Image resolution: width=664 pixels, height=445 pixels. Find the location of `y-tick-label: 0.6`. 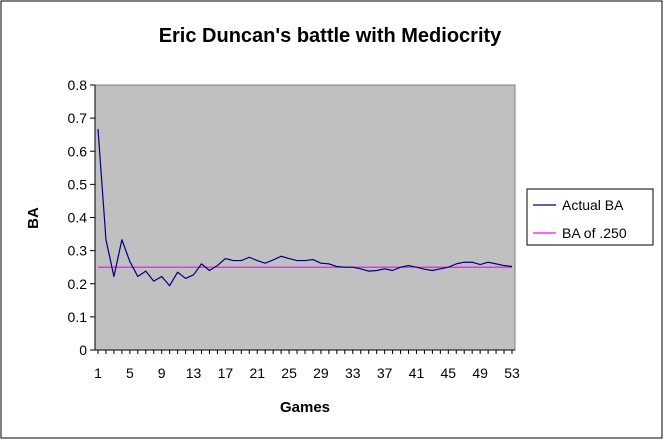

y-tick-label: 0.6 is located at coordinates (78, 151).